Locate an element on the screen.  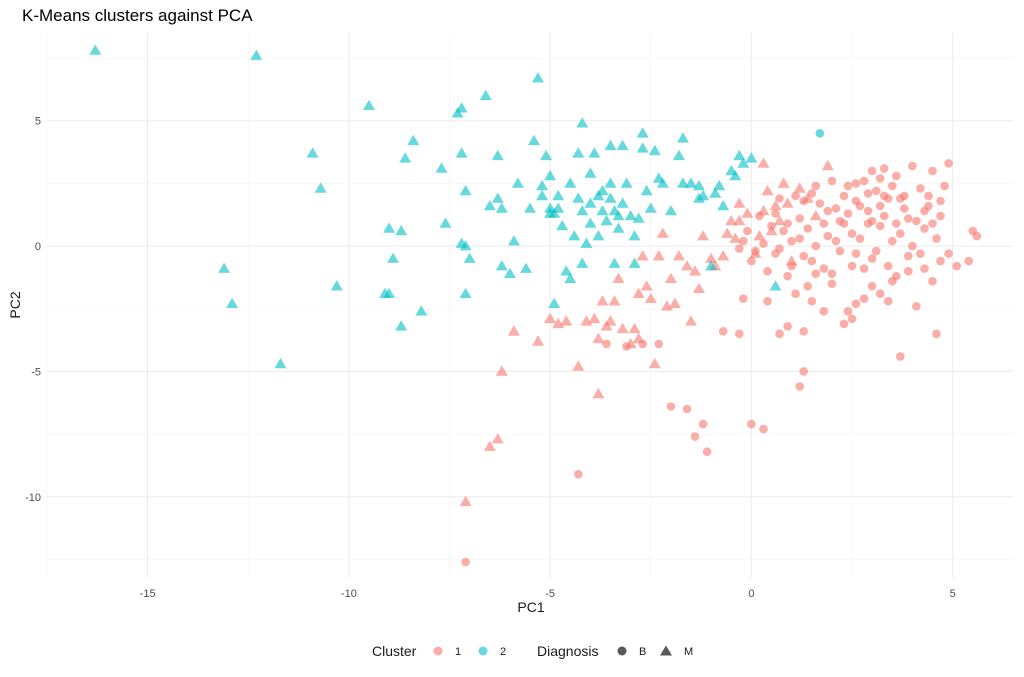
legend-cluster-title: Cluster is located at coordinates (394, 651).